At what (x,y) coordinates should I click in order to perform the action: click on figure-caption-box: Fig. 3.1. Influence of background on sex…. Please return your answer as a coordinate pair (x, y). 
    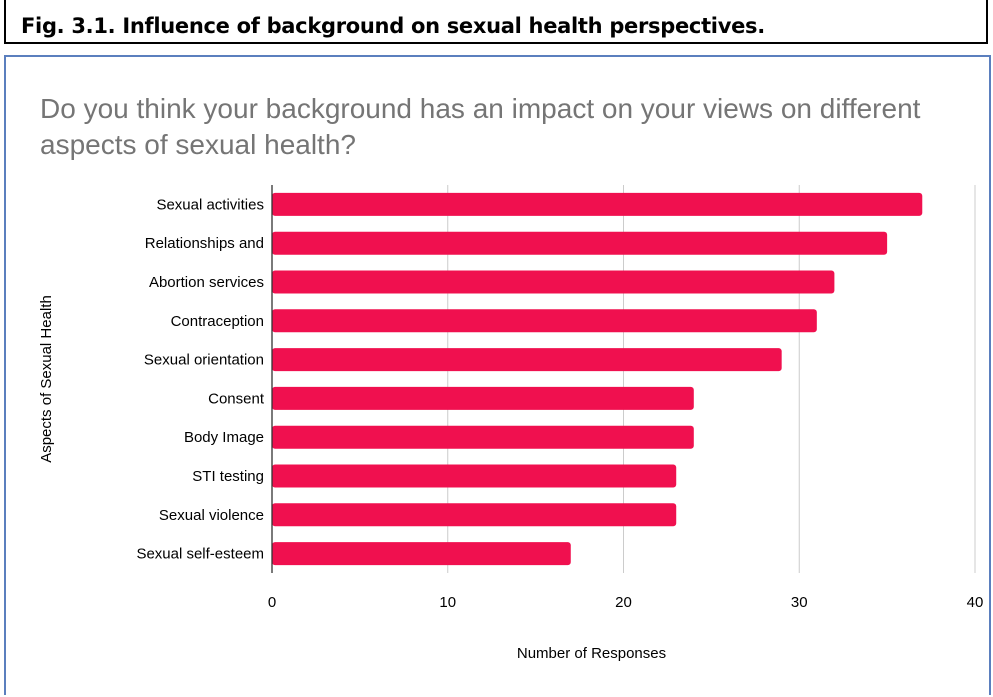
    Looking at the image, I should click on (496, 22).